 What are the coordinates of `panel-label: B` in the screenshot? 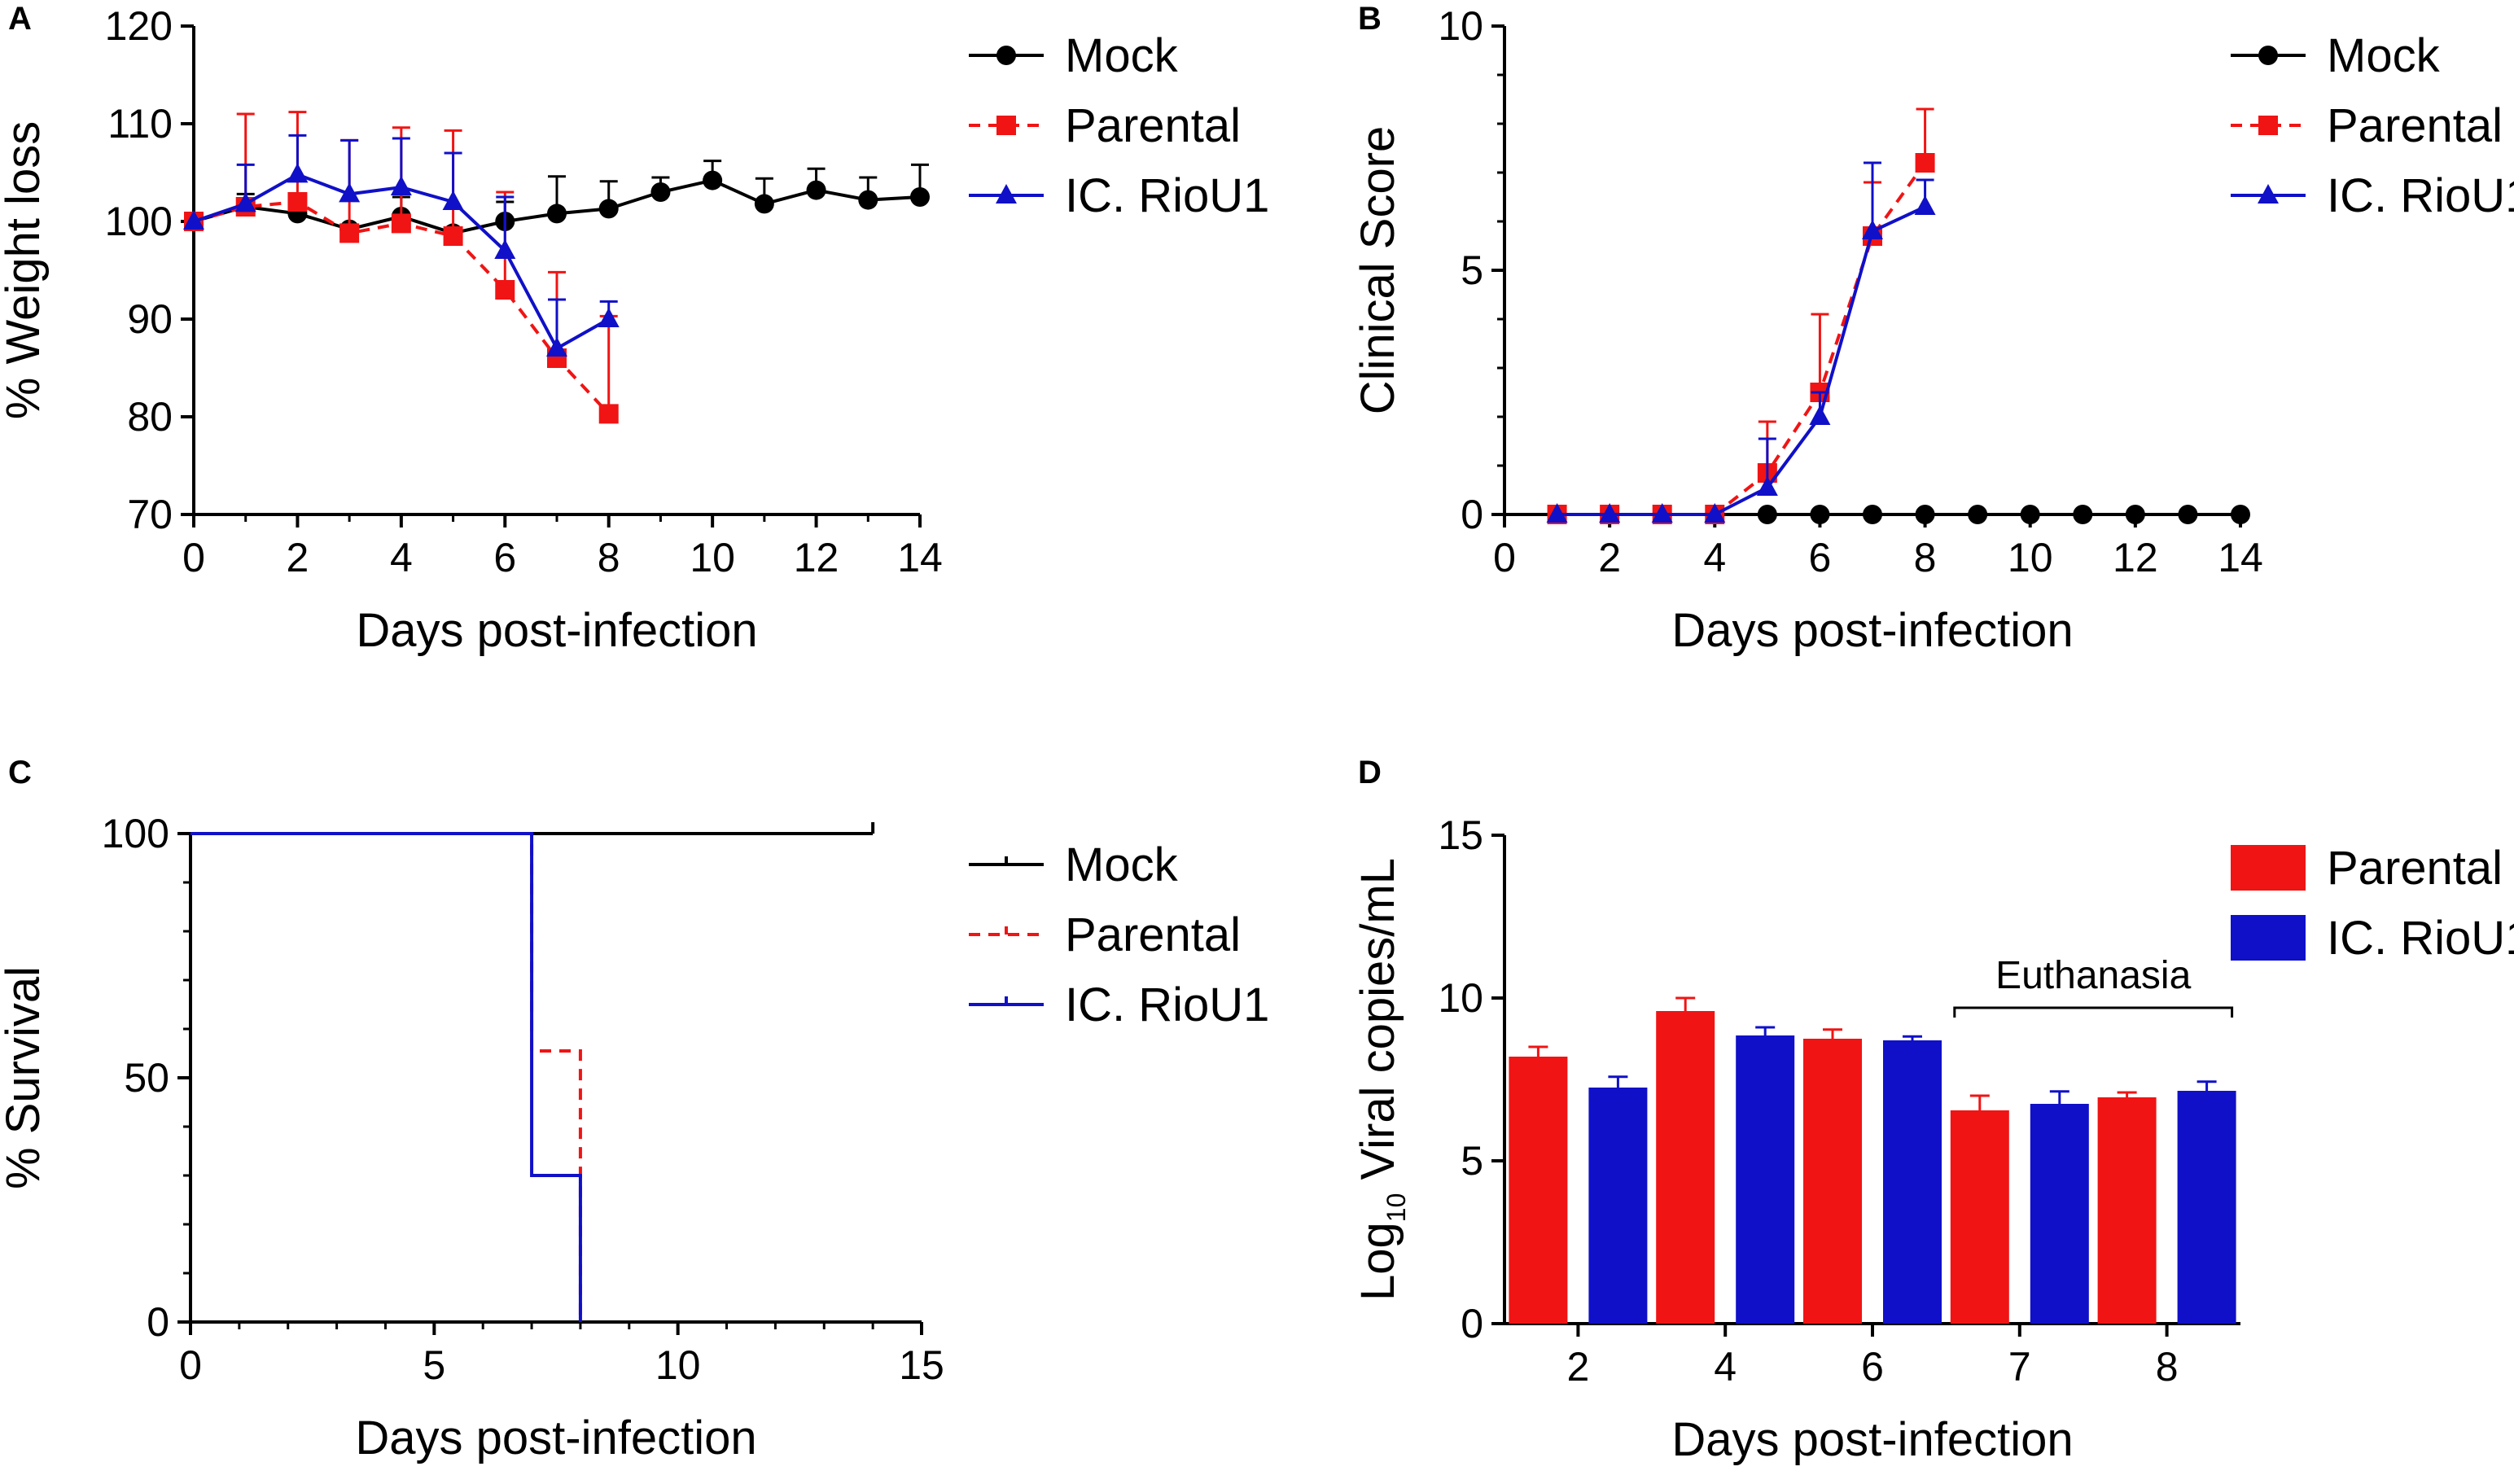 It's located at (1370, 19).